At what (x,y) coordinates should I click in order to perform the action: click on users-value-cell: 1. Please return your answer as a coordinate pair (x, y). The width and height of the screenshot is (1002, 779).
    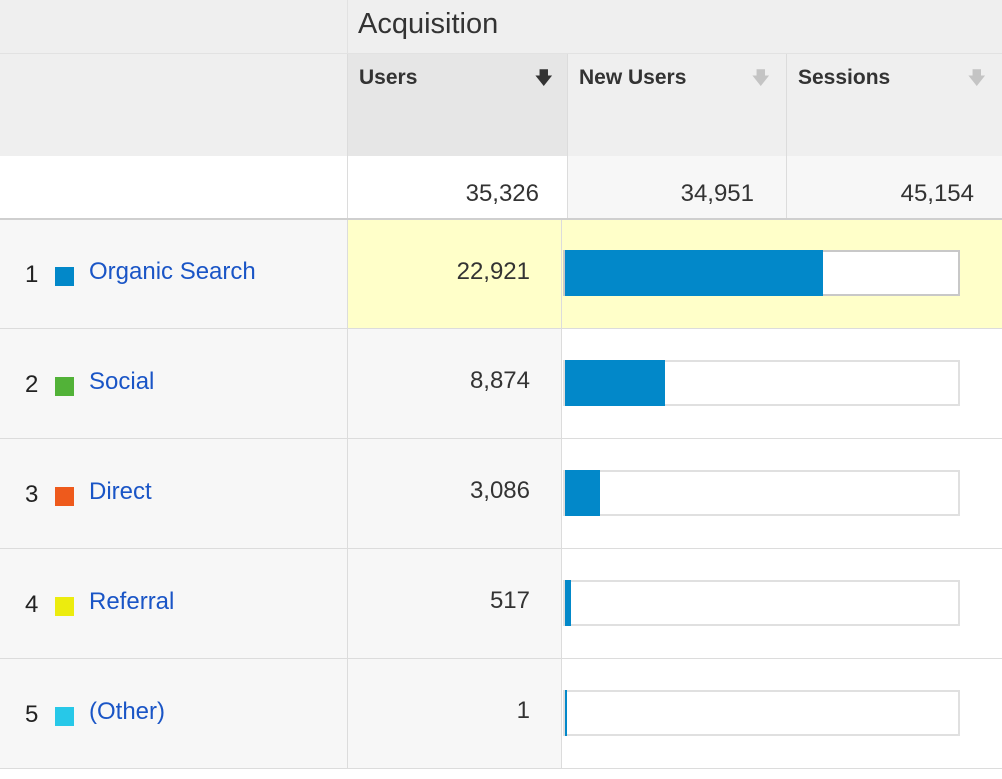
    Looking at the image, I should click on (454, 713).